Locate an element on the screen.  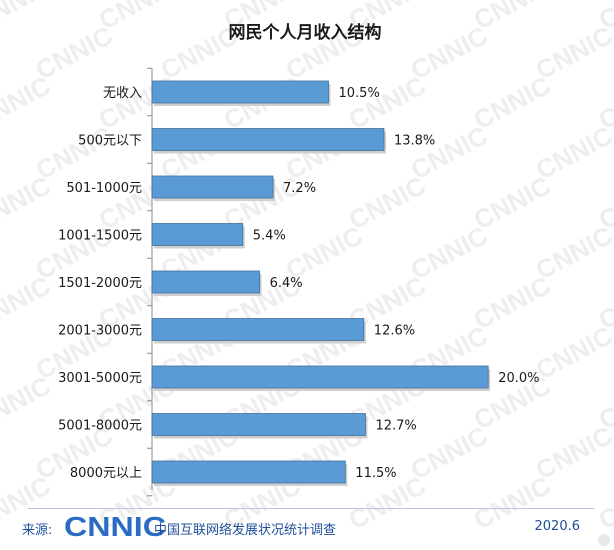
category-label-0: 无收入 is located at coordinates (122, 93).